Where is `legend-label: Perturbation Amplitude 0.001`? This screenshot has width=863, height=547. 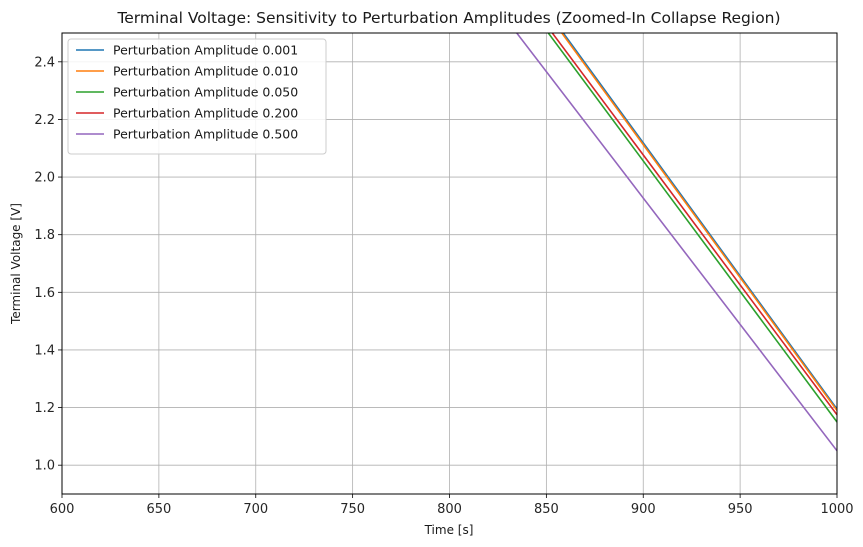 legend-label: Perturbation Amplitude 0.001 is located at coordinates (205, 50).